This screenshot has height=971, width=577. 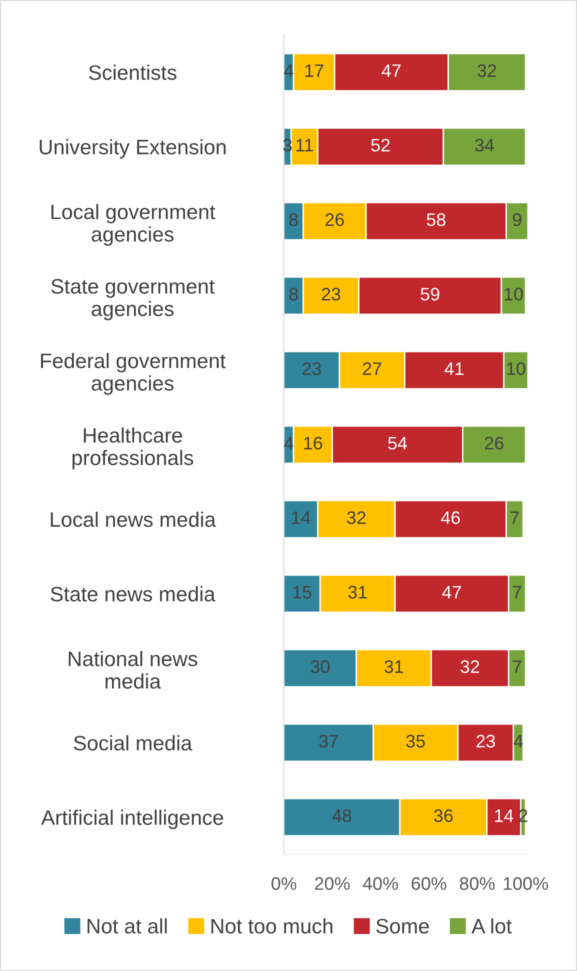 What do you see at coordinates (133, 669) in the screenshot?
I see `y-tick-label: National news media` at bounding box center [133, 669].